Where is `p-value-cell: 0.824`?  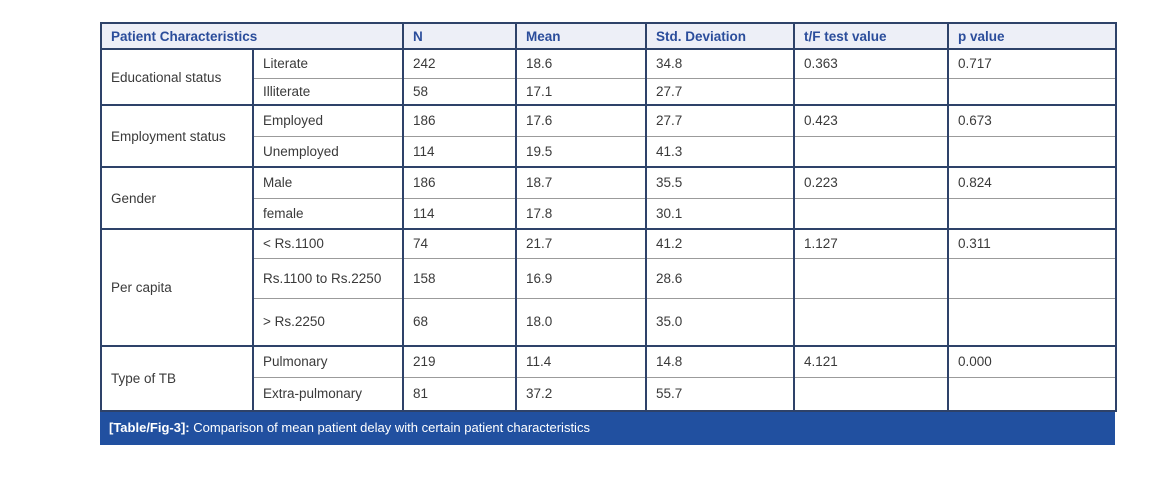 p-value-cell: 0.824 is located at coordinates (1032, 182).